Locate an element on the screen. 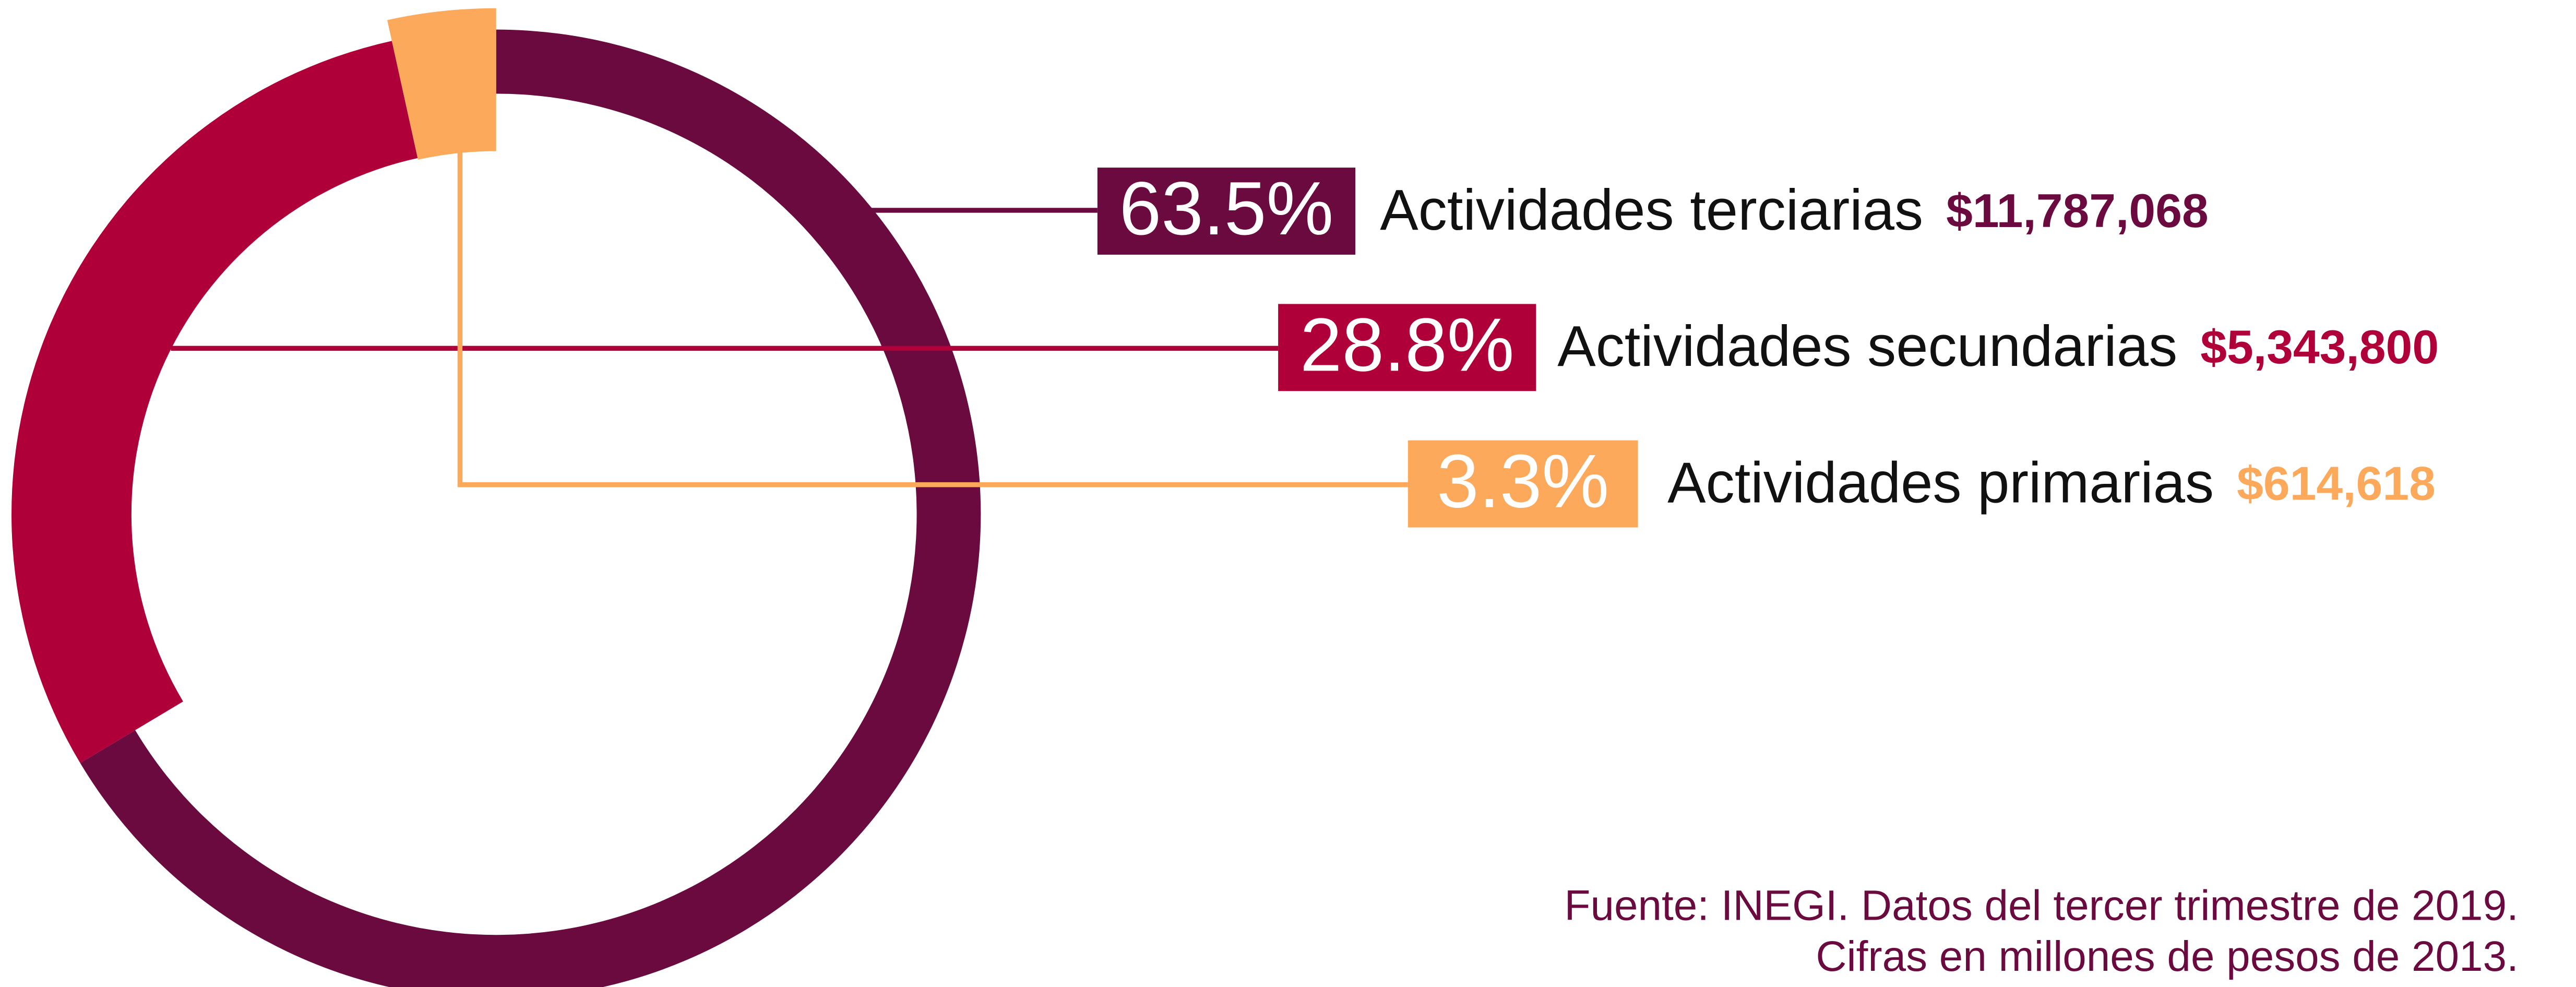 The height and width of the screenshot is (987, 2576). leader-line is located at coordinates (932, 318).